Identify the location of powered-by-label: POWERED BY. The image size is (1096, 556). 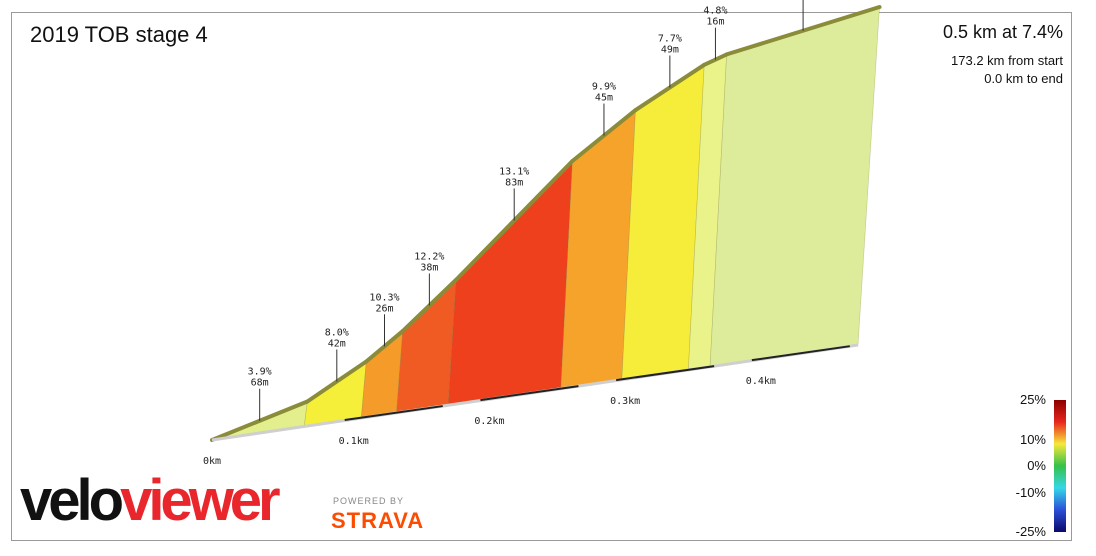
(369, 501).